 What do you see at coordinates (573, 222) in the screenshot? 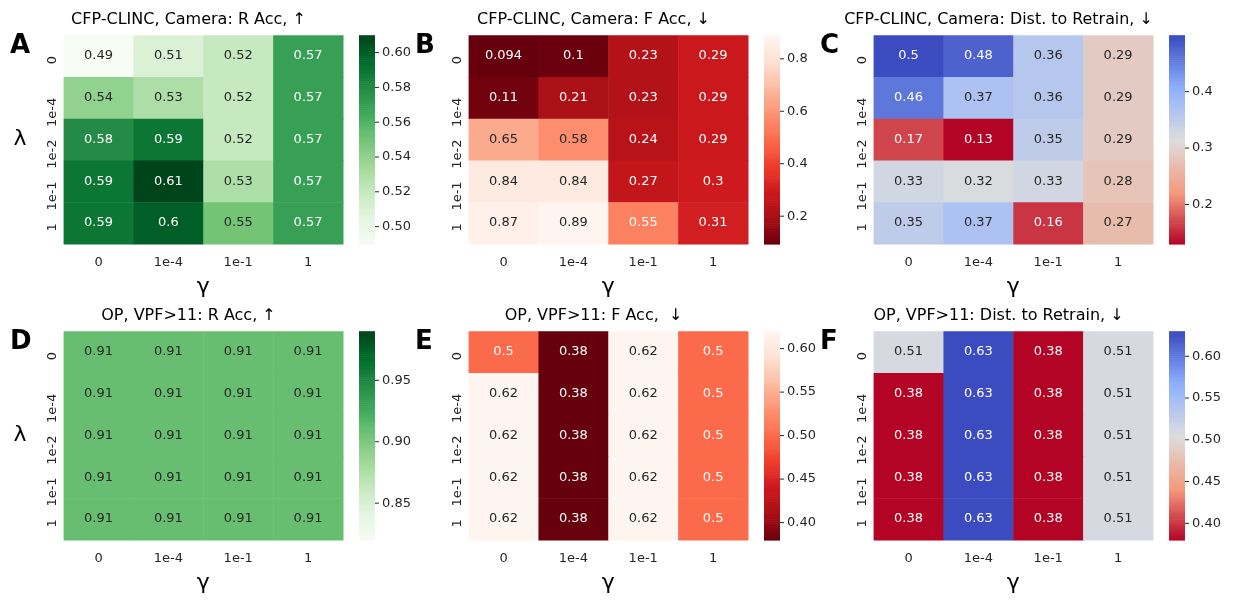
I see `data-label: 0.89` at bounding box center [573, 222].